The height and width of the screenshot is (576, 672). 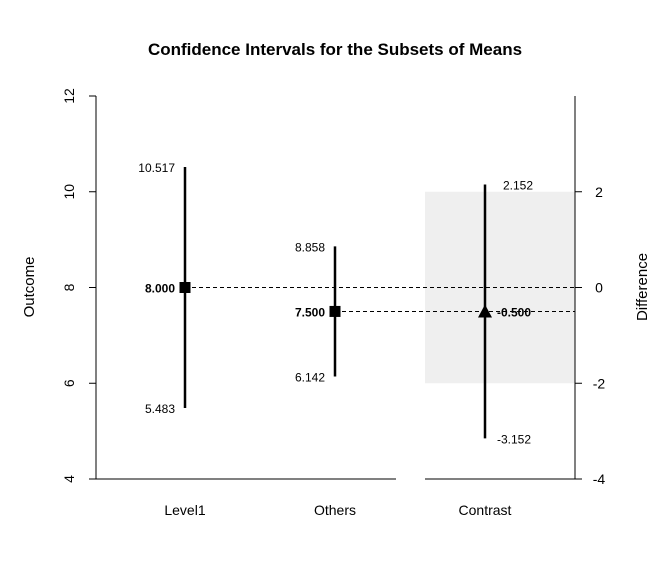 I want to click on mean-point-level1, so click(x=185, y=287).